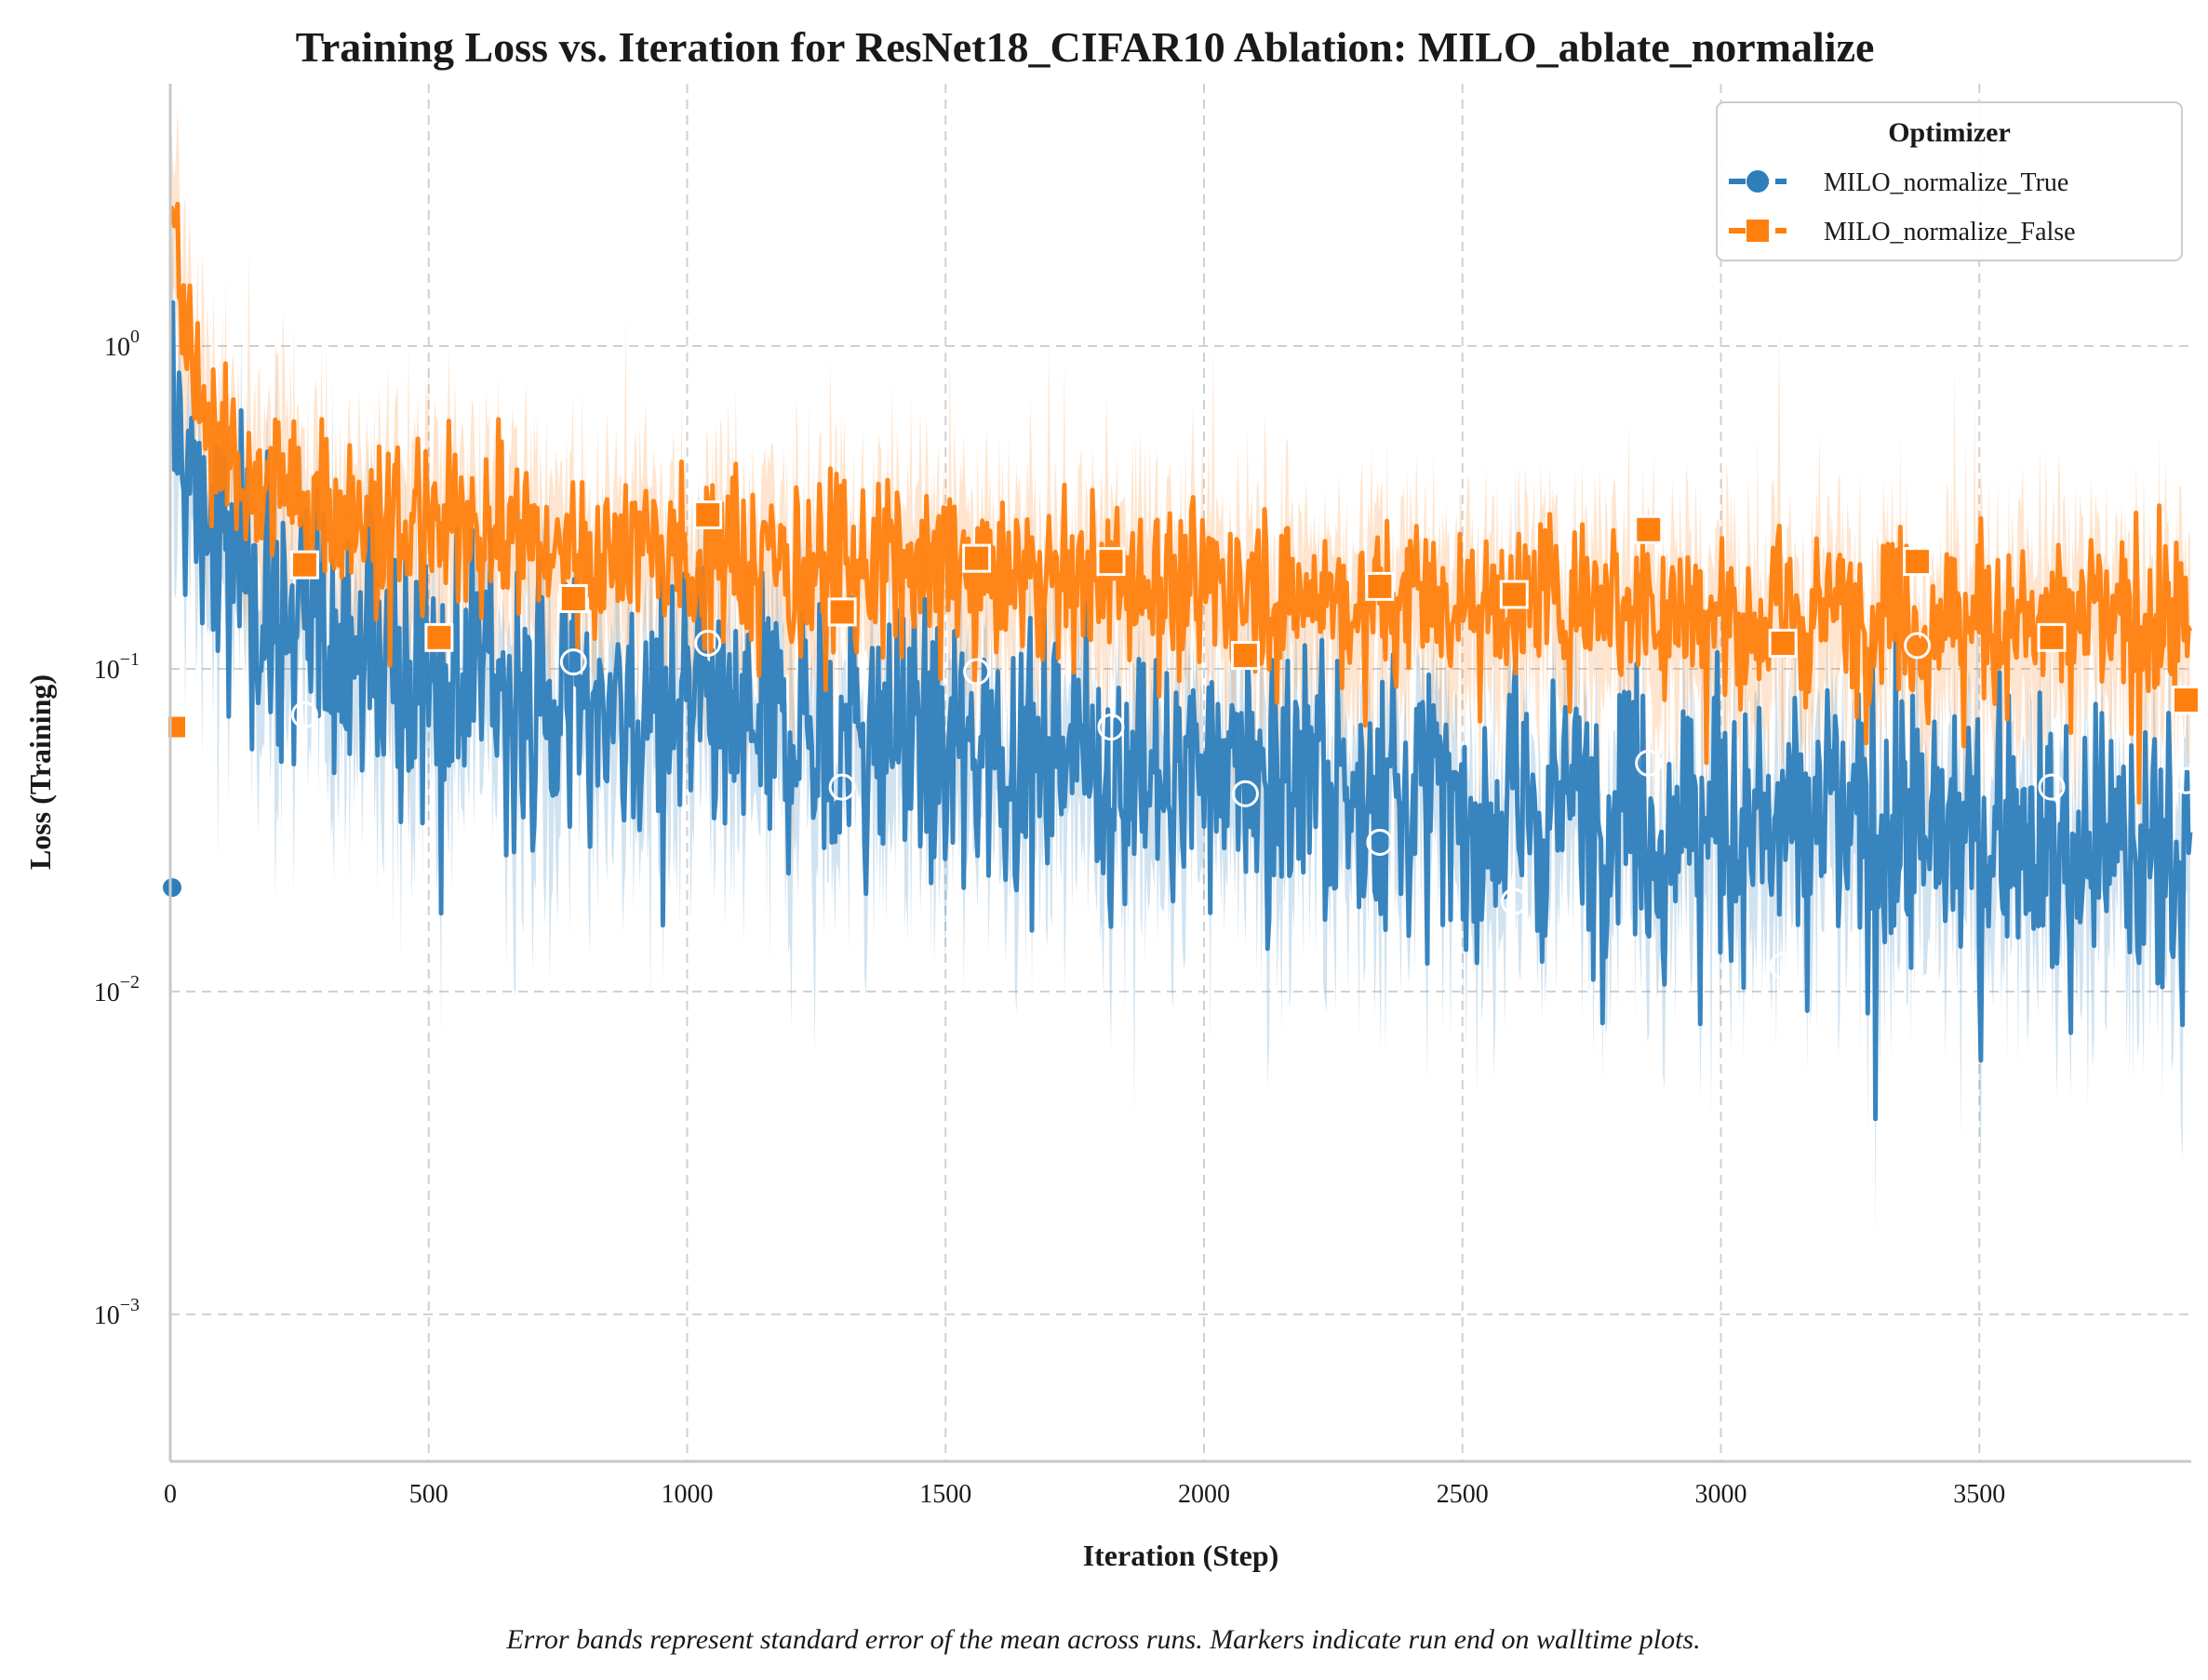 Image resolution: width=2208 pixels, height=1680 pixels. I want to click on y-axis-label: Loss (Training), so click(40, 772).